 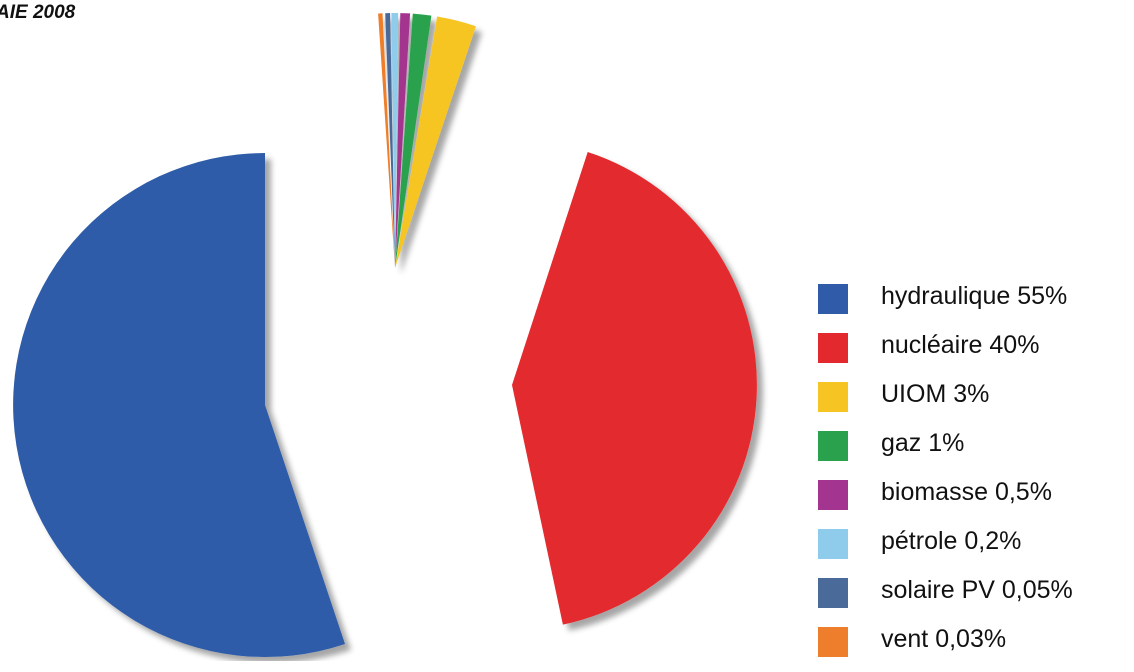 I want to click on slice-solaire-pv, so click(x=390, y=140).